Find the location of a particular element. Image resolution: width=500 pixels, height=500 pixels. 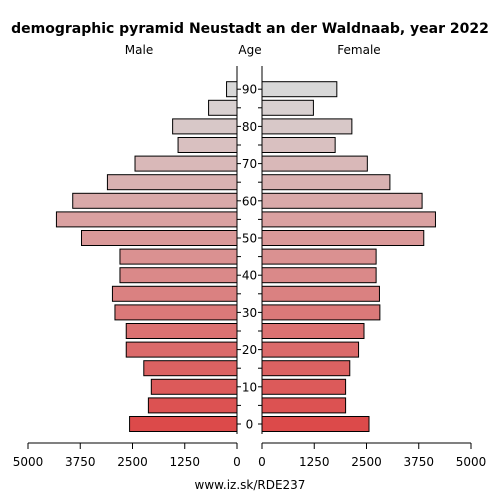

female-bar-90+ is located at coordinates (299, 89).